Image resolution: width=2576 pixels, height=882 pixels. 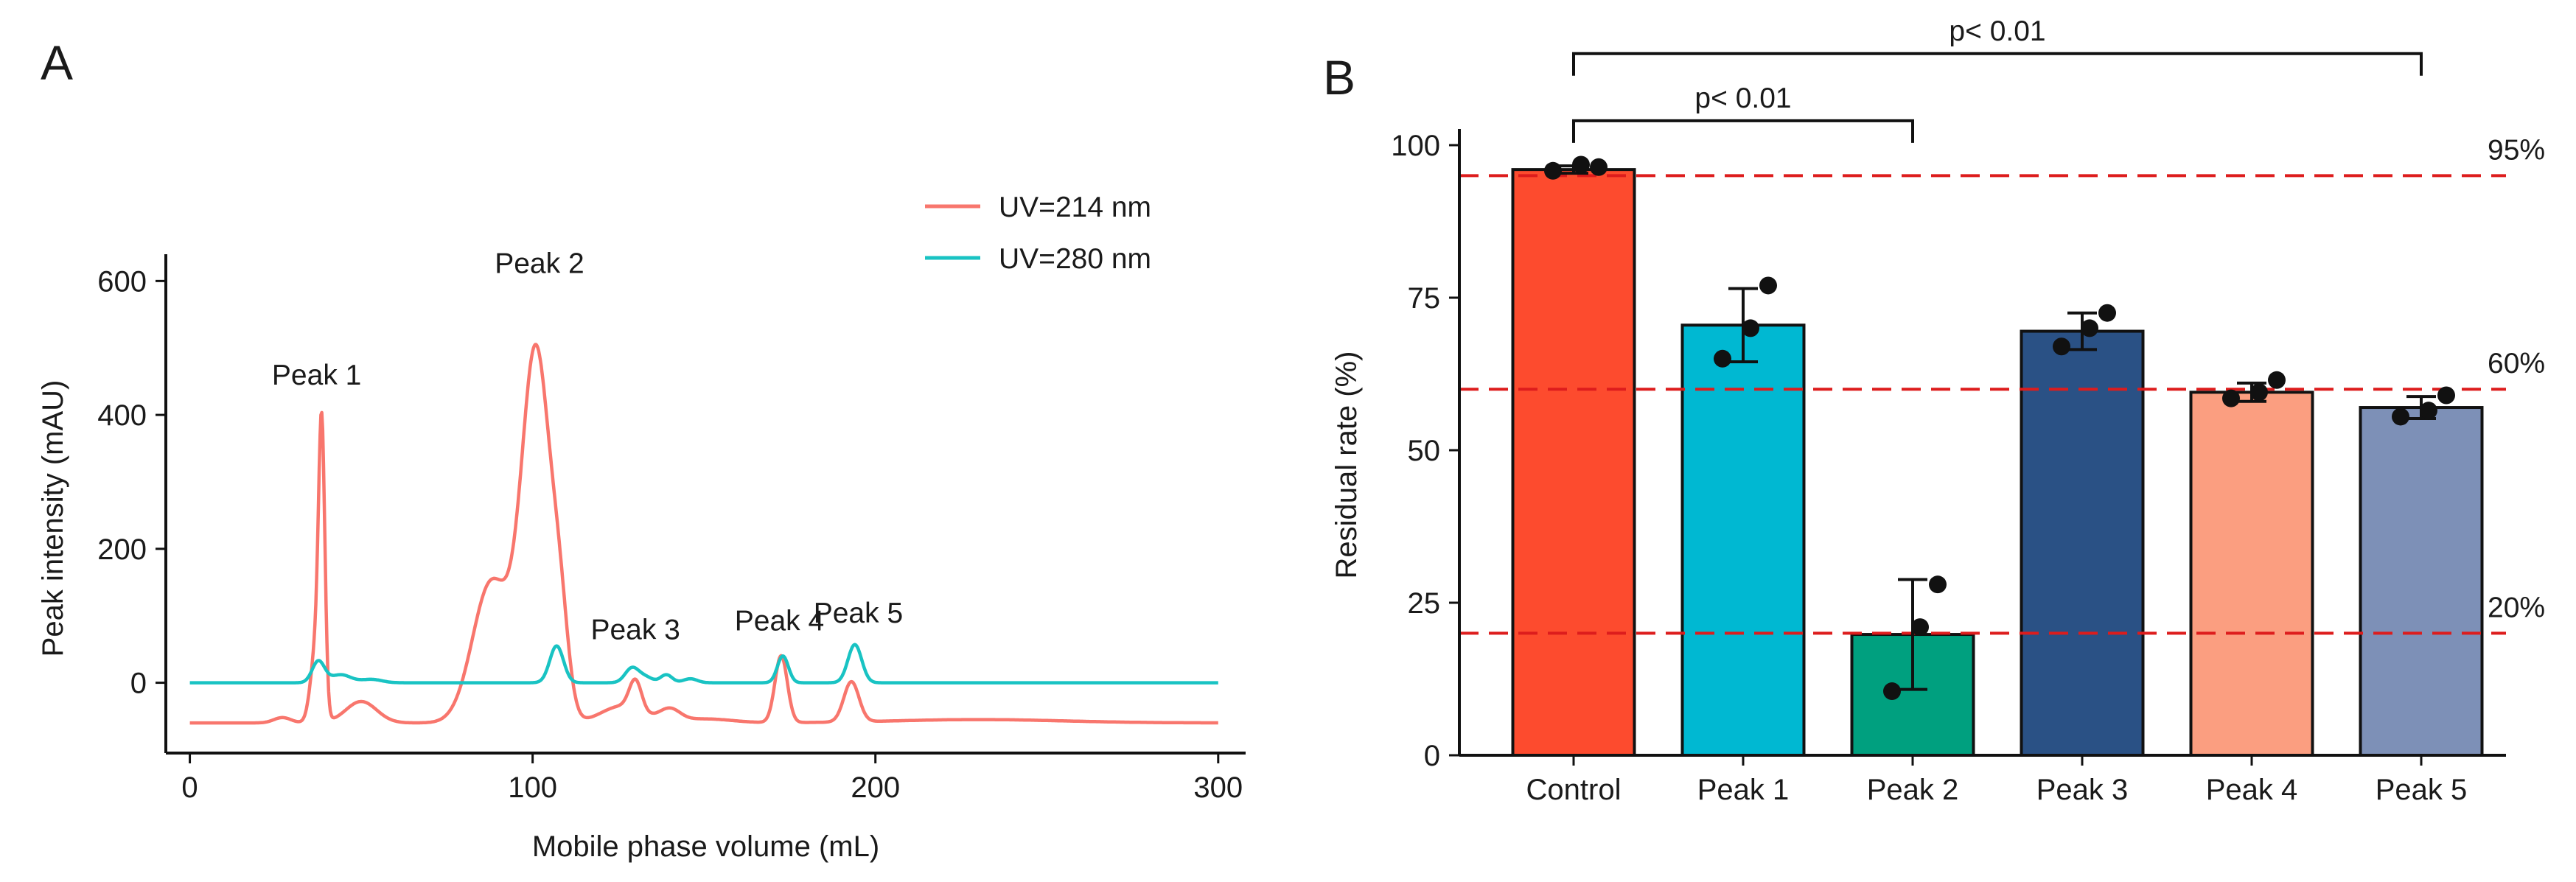 What do you see at coordinates (1573, 462) in the screenshot?
I see `bar-control` at bounding box center [1573, 462].